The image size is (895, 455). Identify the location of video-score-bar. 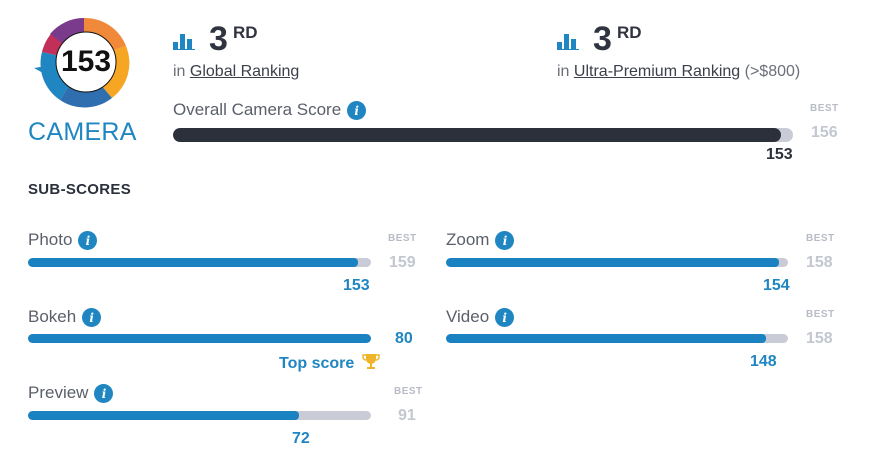
(617, 338).